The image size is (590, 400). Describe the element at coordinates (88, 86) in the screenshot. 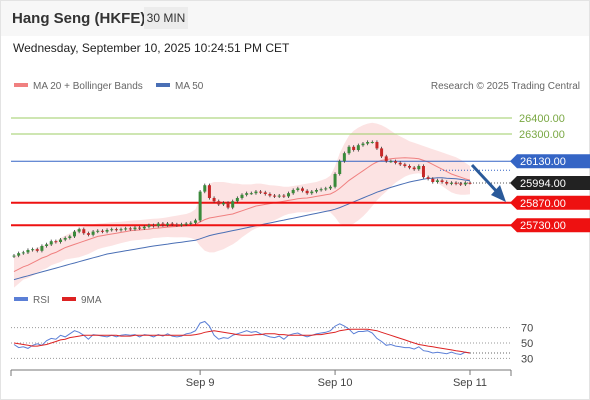

I see `bollinger-legend-label: MA 20 + Bollinger Bands` at that location.